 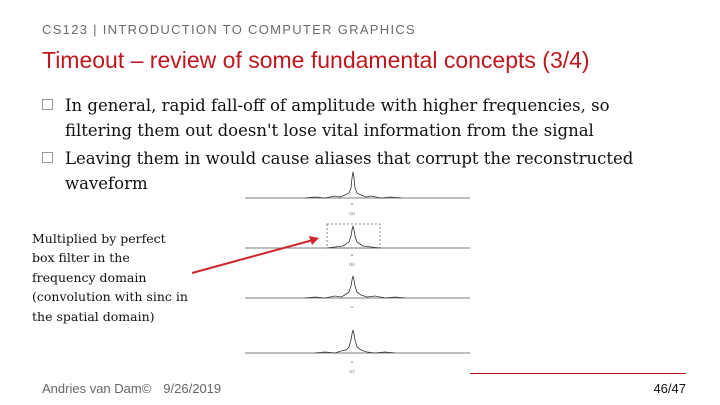 What do you see at coordinates (97, 388) in the screenshot?
I see `footer-author: Andries van Dam©` at bounding box center [97, 388].